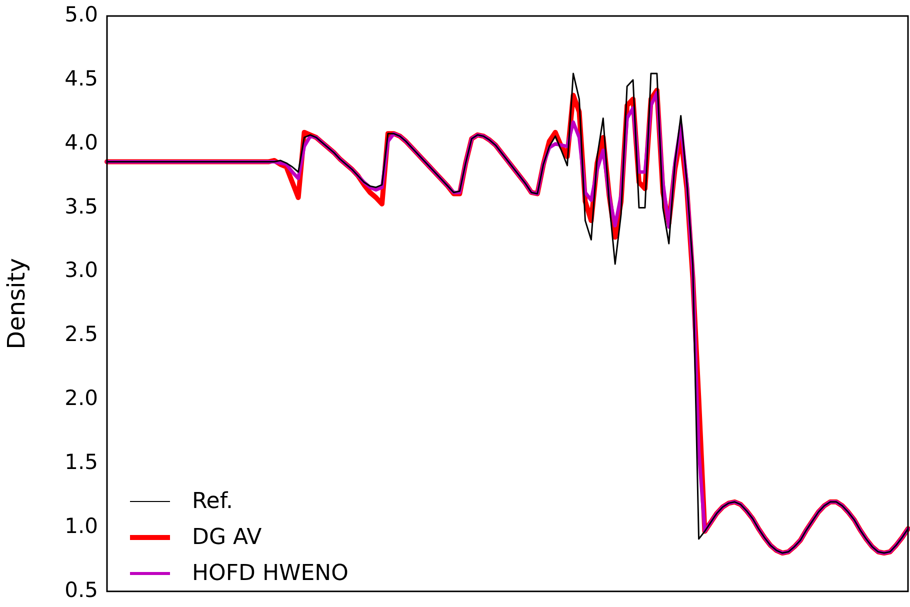 The height and width of the screenshot is (607, 910). Describe the element at coordinates (81, 334) in the screenshot. I see `y-tick-label: 2.5` at that location.